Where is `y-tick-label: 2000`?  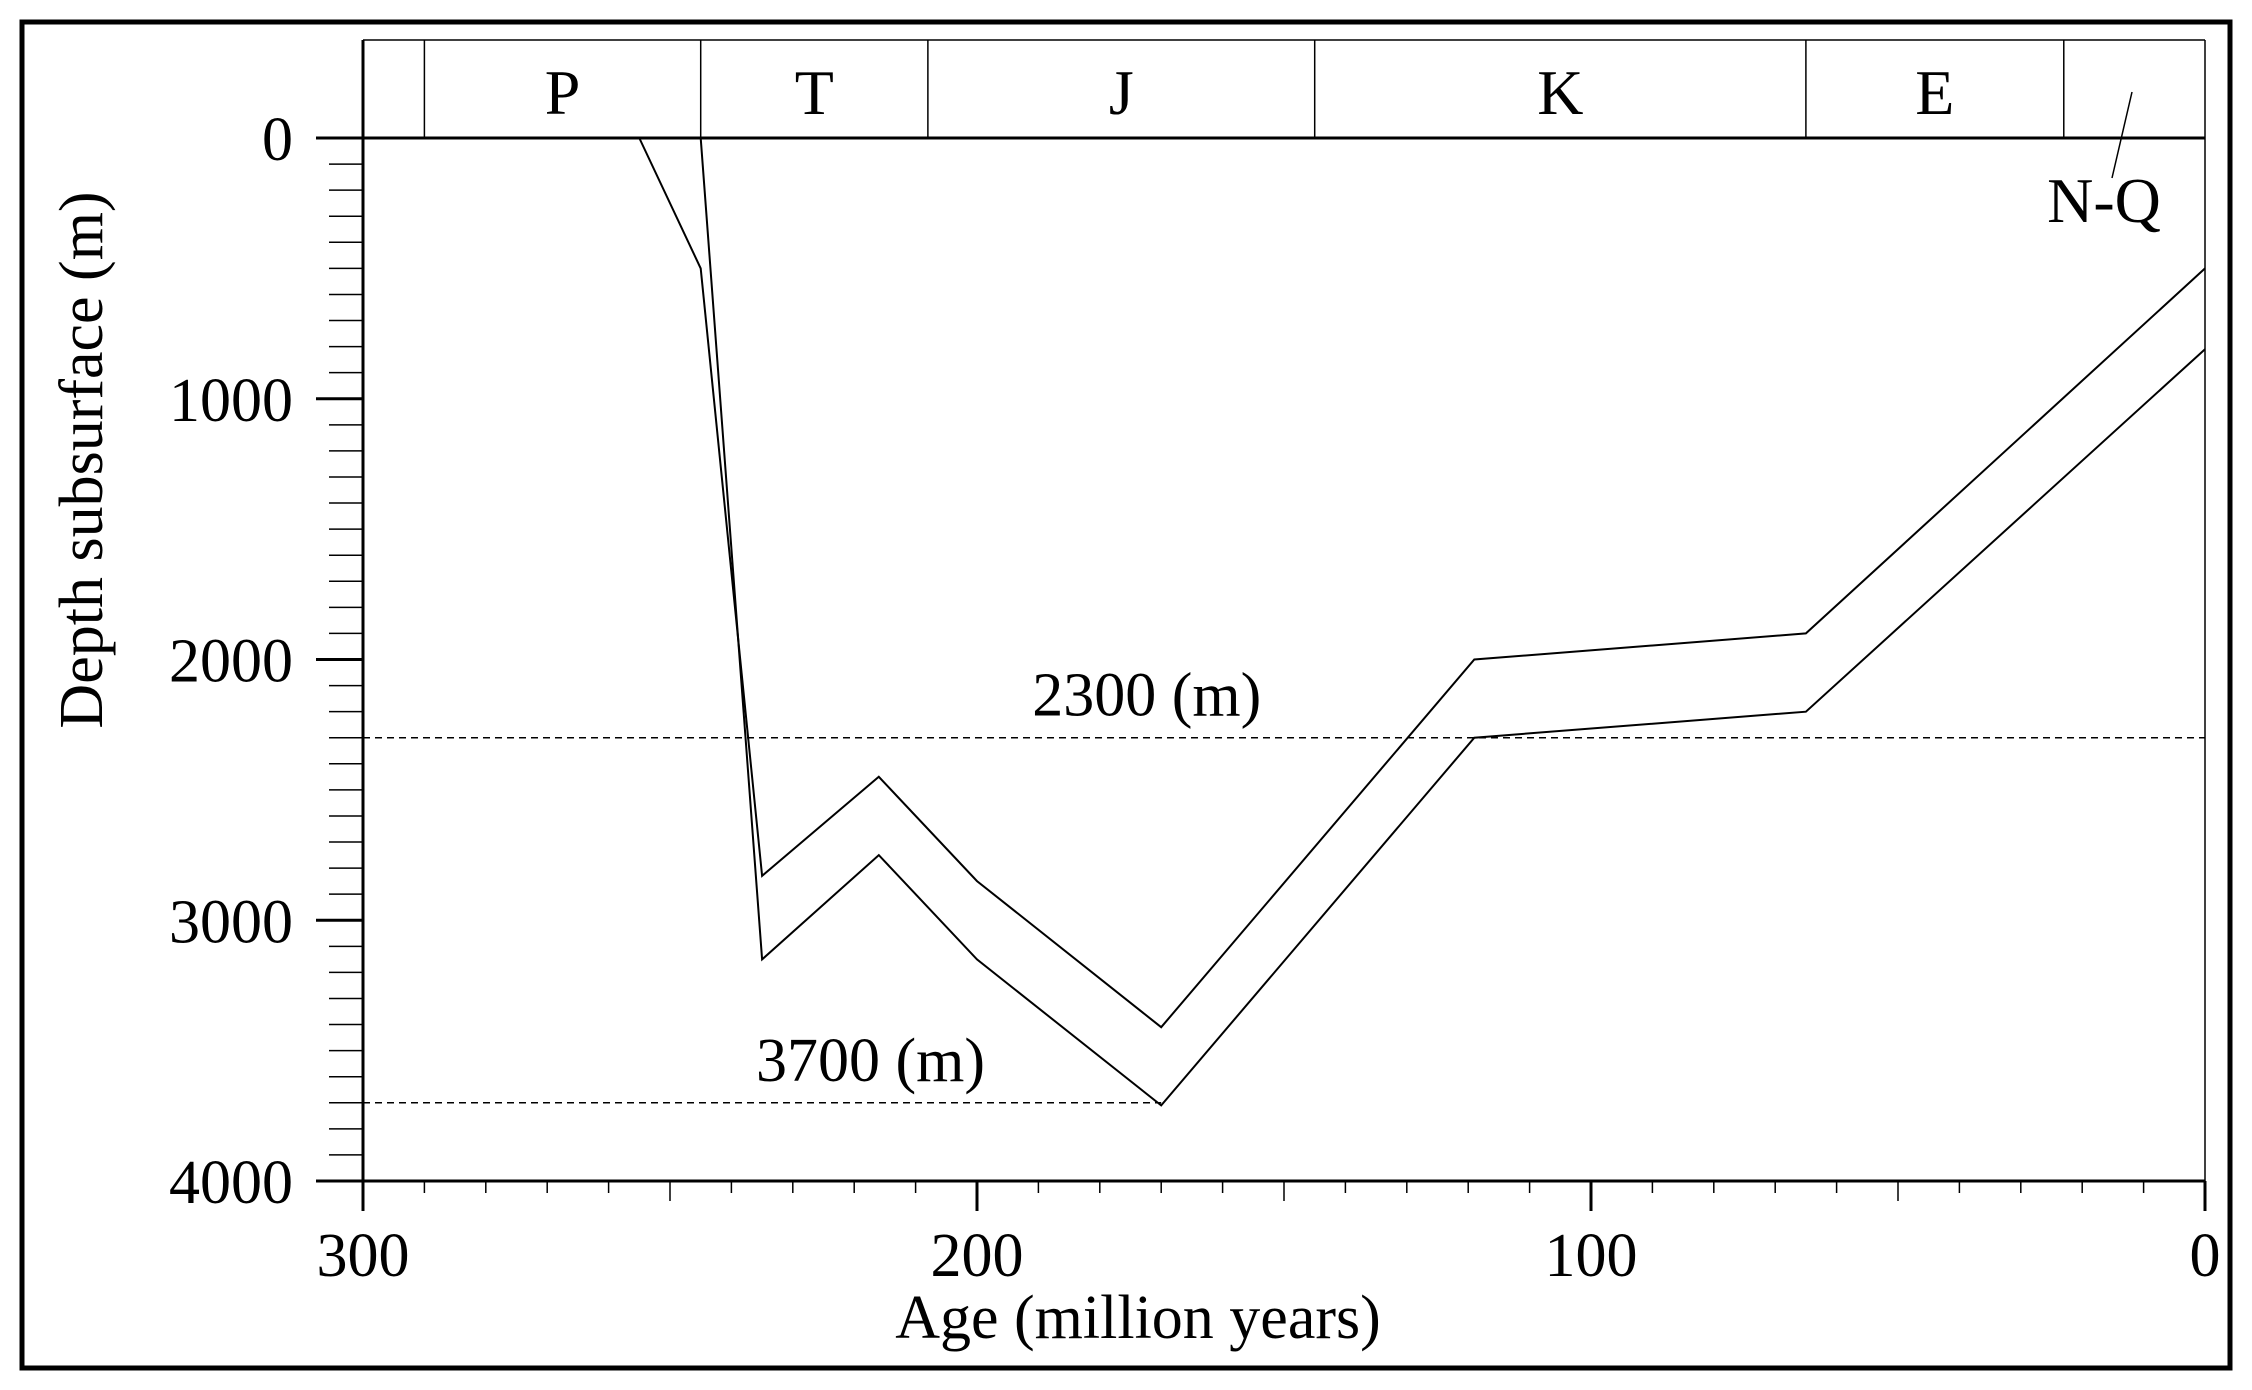
y-tick-label: 2000 is located at coordinates (231, 662).